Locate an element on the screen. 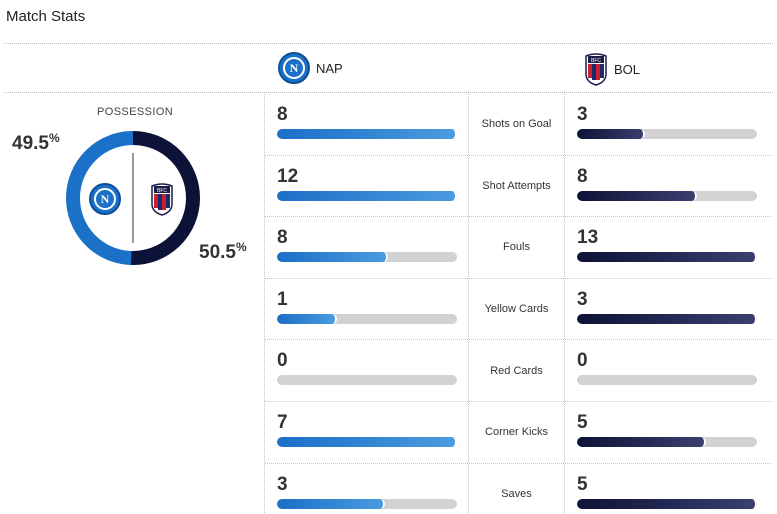  stat-cell-home: 1 is located at coordinates (366, 310).